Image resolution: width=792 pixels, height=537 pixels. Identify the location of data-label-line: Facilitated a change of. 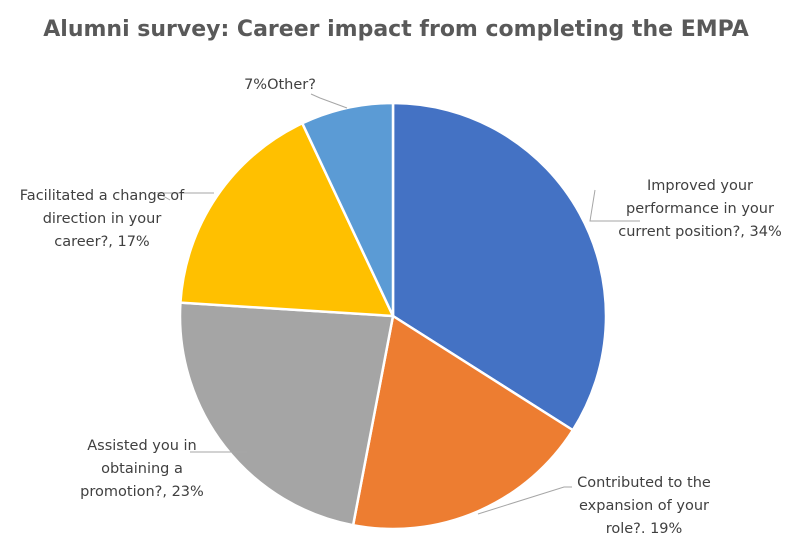
(102, 196).